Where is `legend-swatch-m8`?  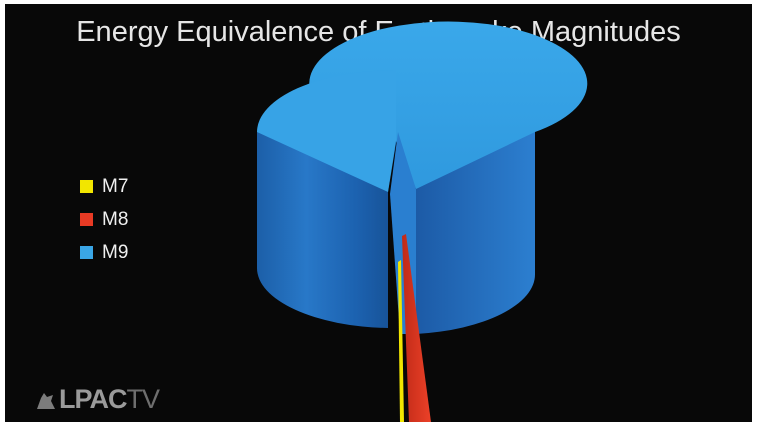 legend-swatch-m8 is located at coordinates (86, 219).